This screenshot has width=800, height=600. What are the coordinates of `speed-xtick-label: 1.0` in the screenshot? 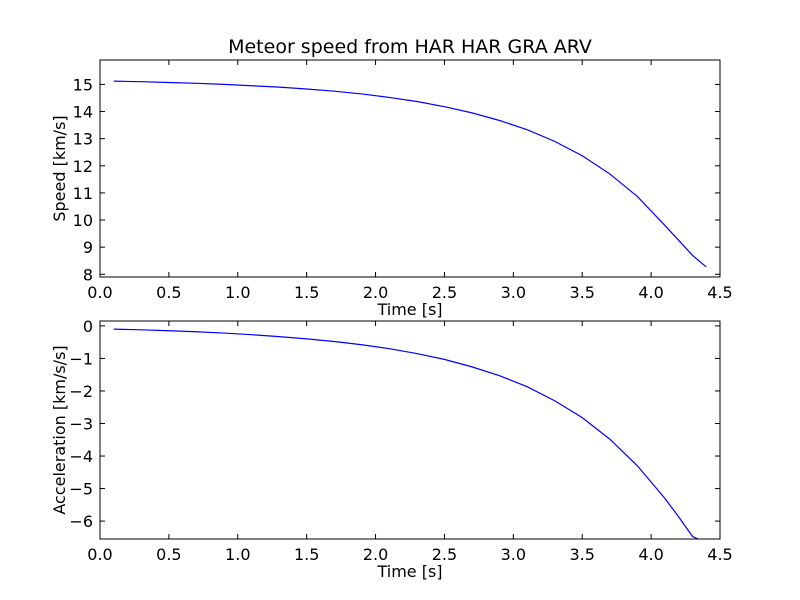 It's located at (237, 292).